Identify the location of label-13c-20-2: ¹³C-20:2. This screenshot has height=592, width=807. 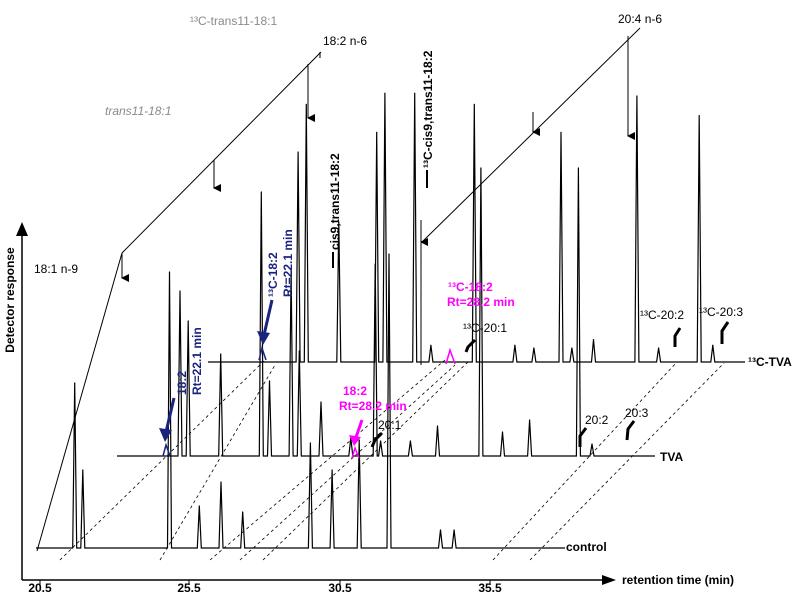
(662, 315).